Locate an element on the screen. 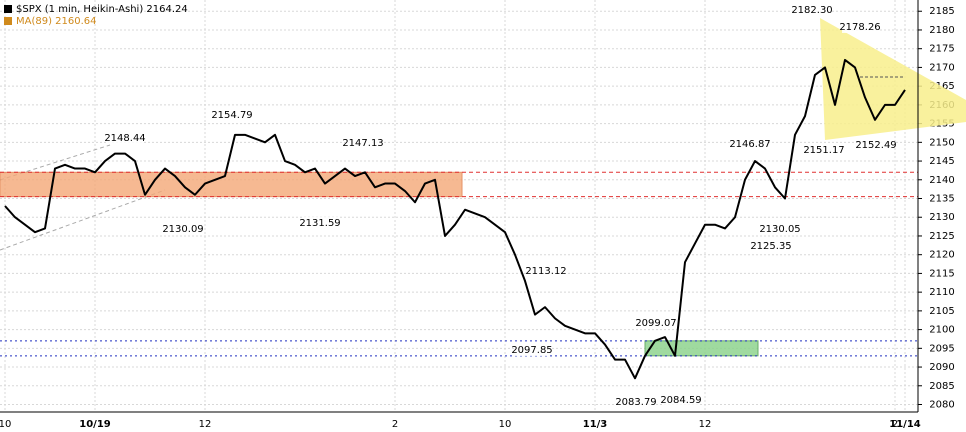 This screenshot has width=966, height=432. annotation: 2178.26 is located at coordinates (859, 27).